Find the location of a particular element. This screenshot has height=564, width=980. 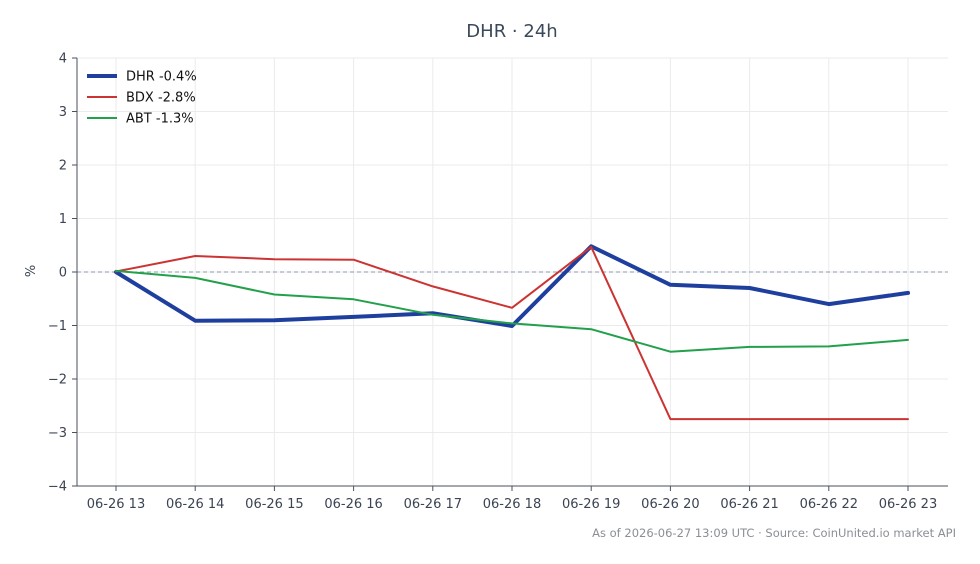

y-tick-label: 3 is located at coordinates (63, 112).